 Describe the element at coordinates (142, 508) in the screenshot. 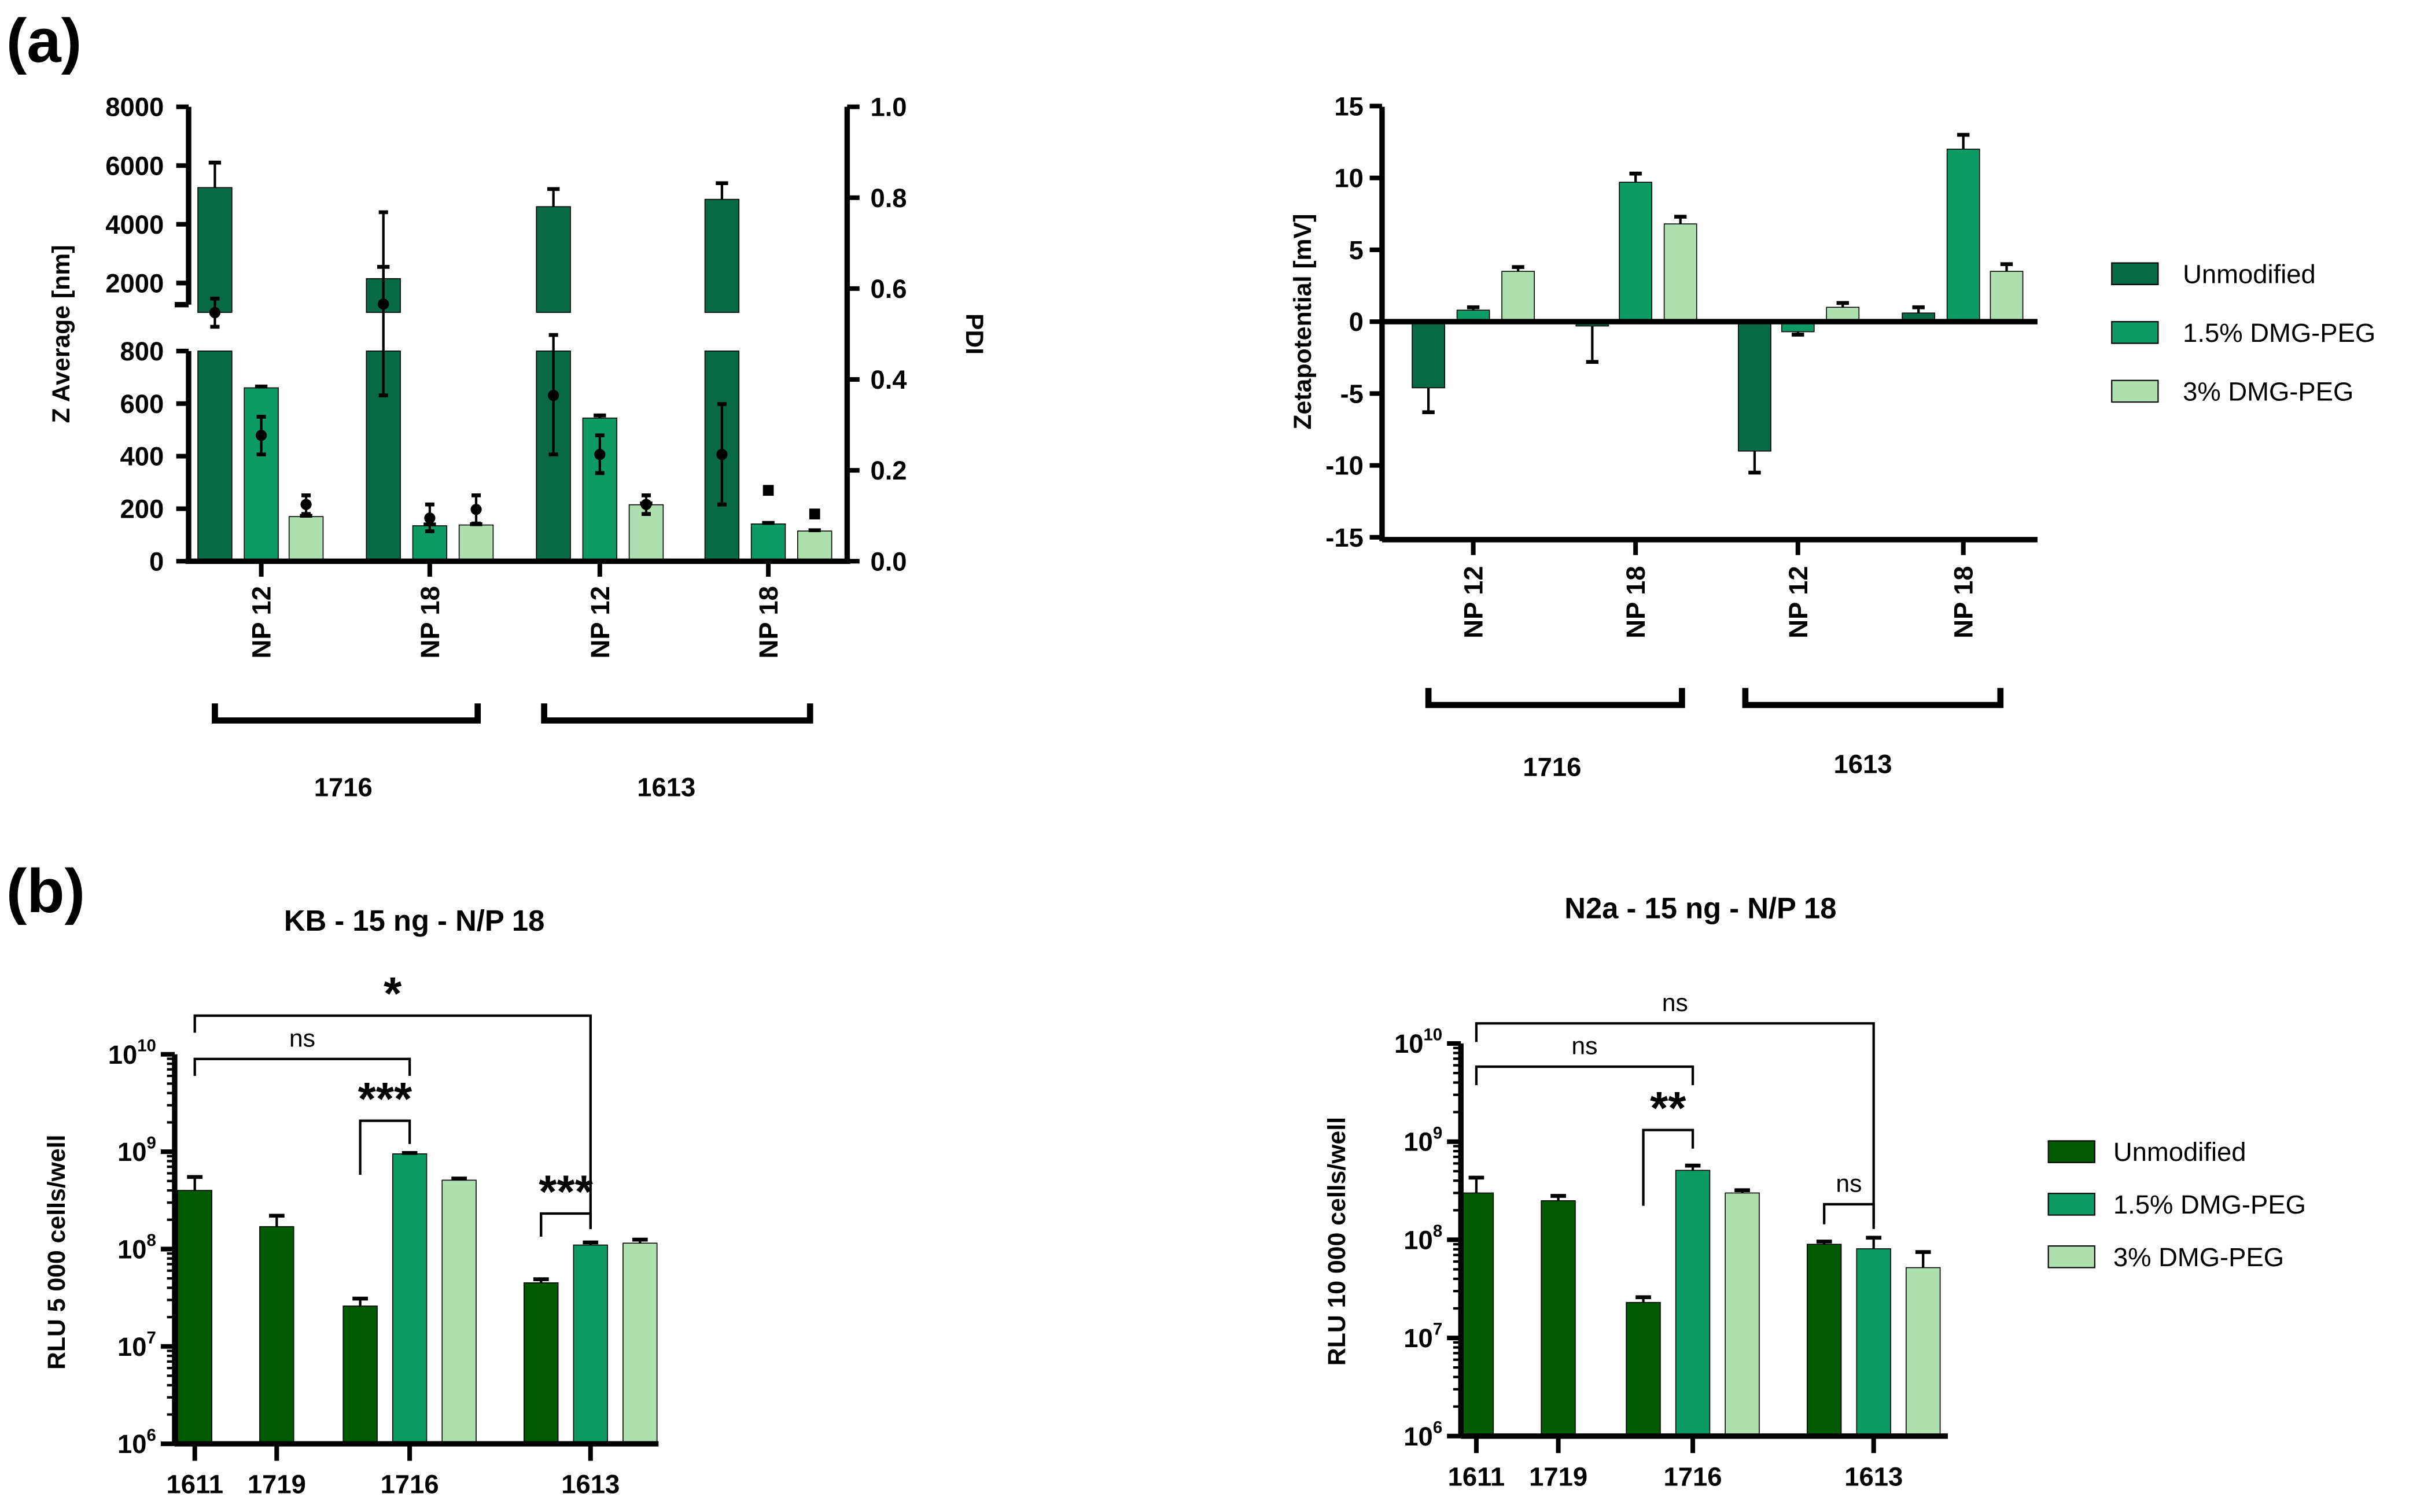

I see `y-tick-label: 200` at that location.